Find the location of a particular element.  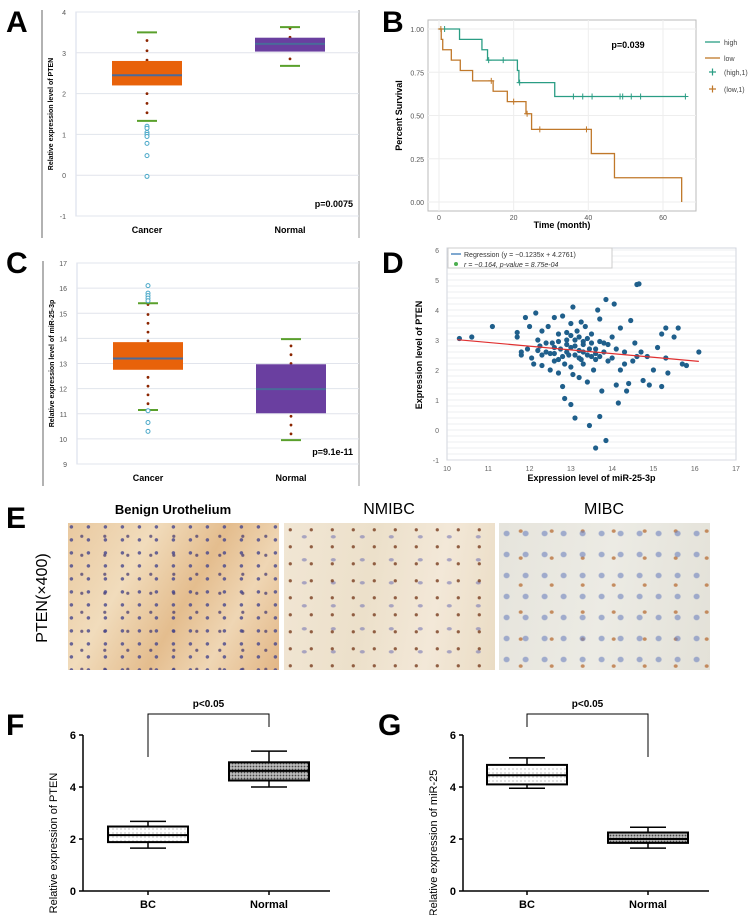

y-axis-label: Relative expression of miR-25 is located at coordinates (434, 842).